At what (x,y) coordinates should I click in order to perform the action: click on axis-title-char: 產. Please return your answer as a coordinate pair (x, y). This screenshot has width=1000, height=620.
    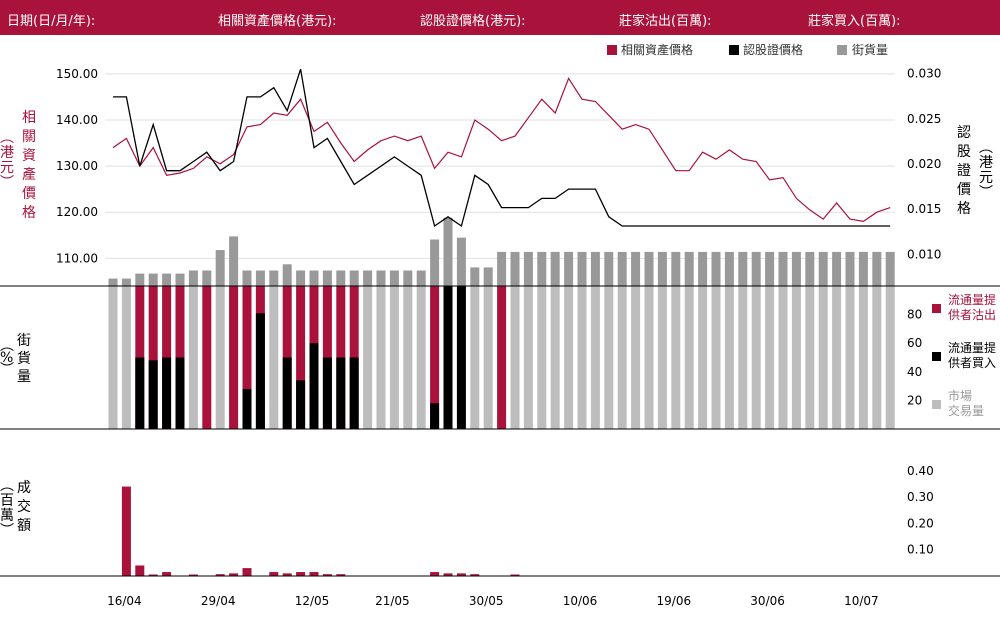
    Looking at the image, I should click on (29, 174).